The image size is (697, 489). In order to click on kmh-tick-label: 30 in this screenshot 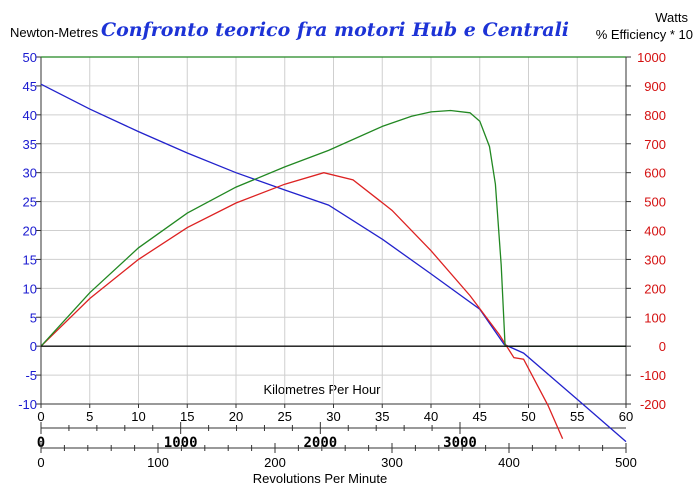, I will do `click(333, 416)`.